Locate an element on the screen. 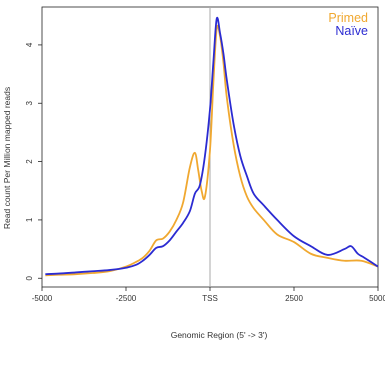  legend-label-na-ve: Naïve is located at coordinates (351, 31).